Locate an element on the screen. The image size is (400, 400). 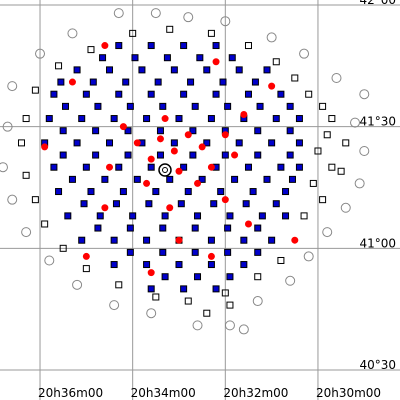
x-tick-label: 20h32m00 is located at coordinates (255, 393).